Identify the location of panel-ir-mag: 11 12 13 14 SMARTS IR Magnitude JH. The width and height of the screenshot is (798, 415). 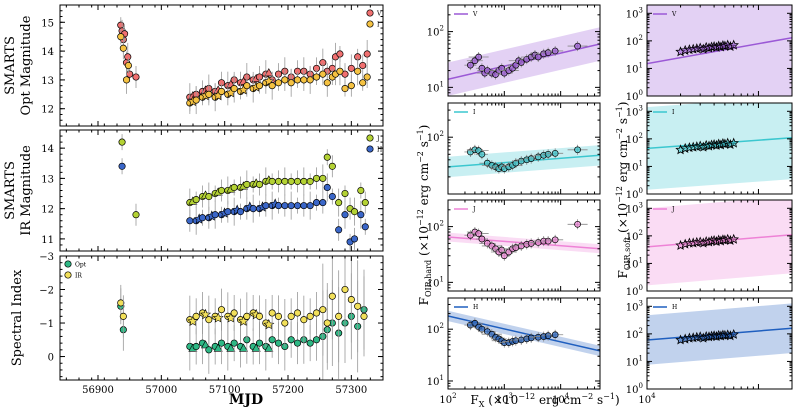
(193, 190).